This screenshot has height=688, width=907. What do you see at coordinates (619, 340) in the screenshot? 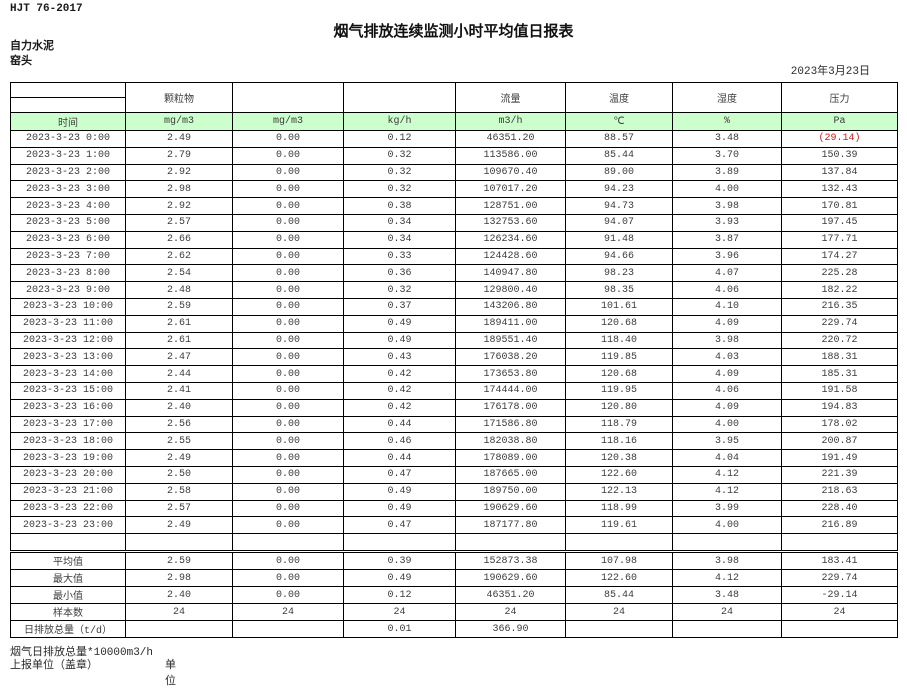
I see `value-cell: 118.40` at bounding box center [619, 340].